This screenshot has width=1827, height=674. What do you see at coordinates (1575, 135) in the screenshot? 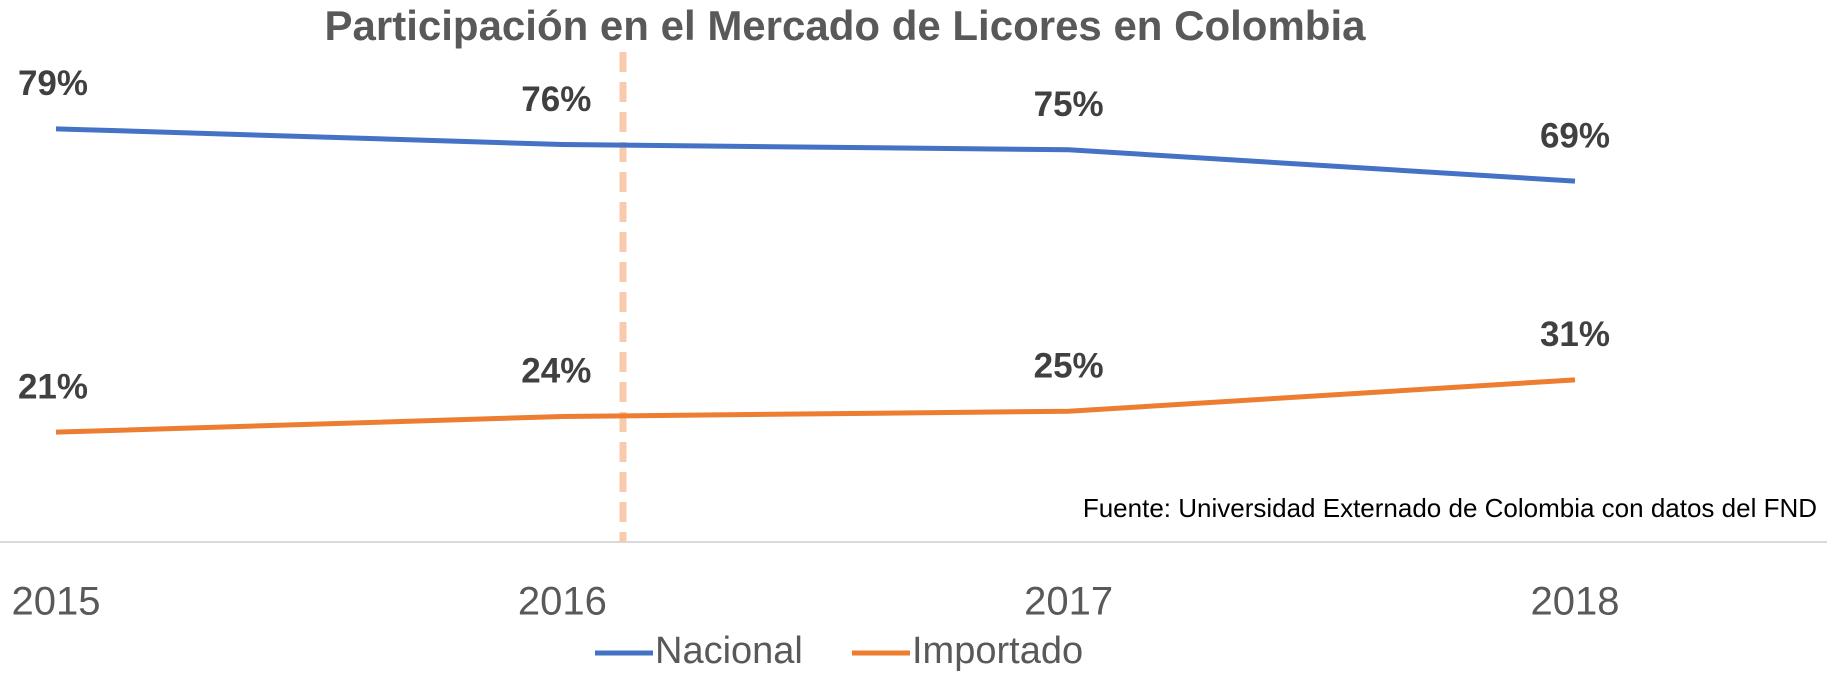
I see `data-label: 69%` at bounding box center [1575, 135].